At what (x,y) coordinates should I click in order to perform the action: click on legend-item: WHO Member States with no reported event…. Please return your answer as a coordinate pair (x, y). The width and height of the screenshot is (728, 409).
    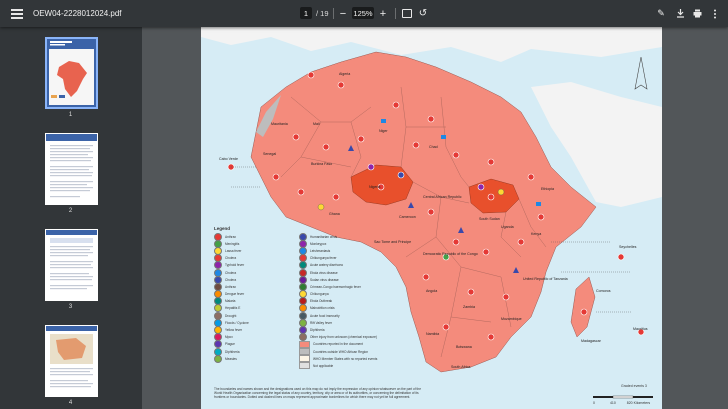
    Looking at the image, I should click on (341, 359).